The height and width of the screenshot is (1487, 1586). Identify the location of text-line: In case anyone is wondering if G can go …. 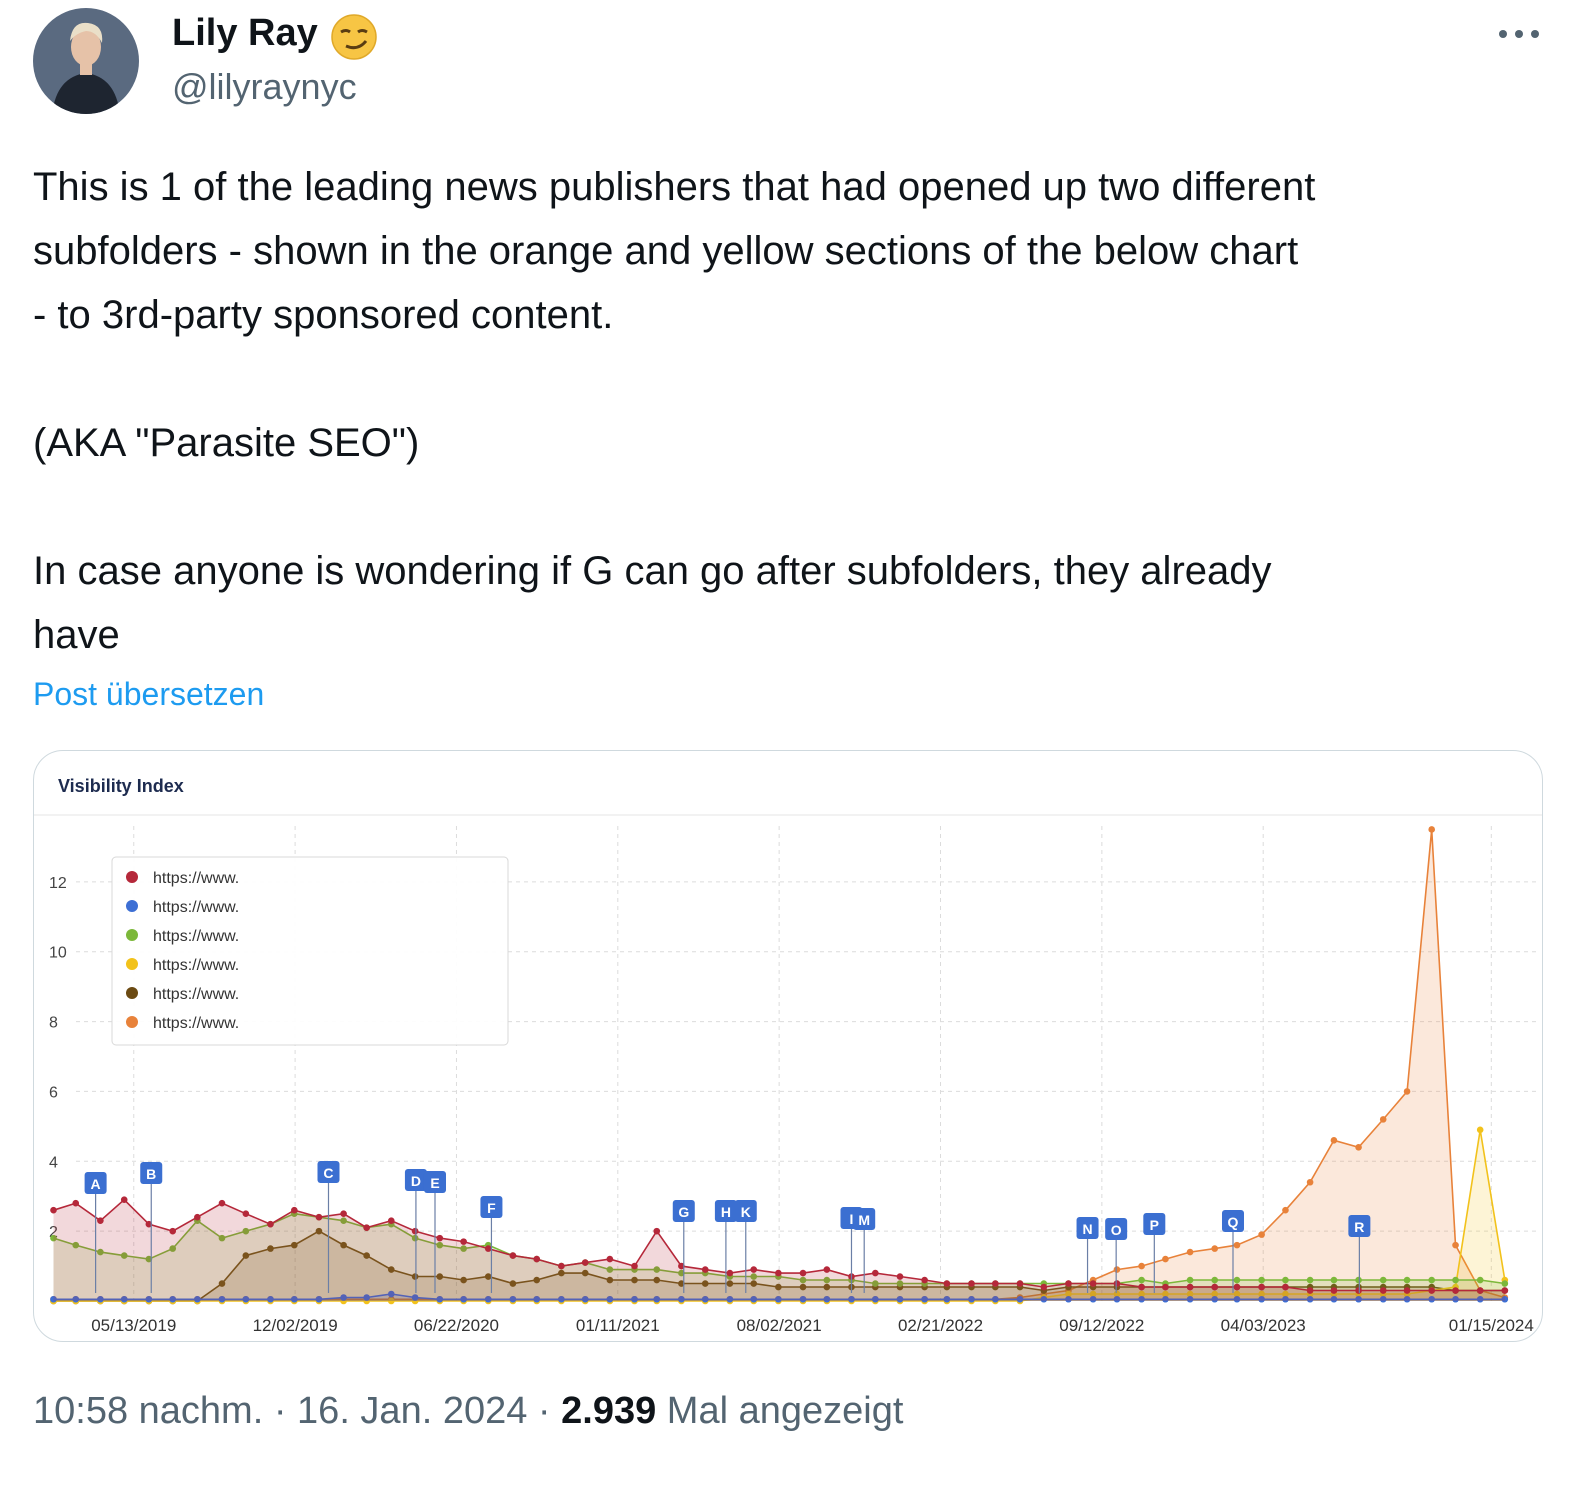
(652, 571).